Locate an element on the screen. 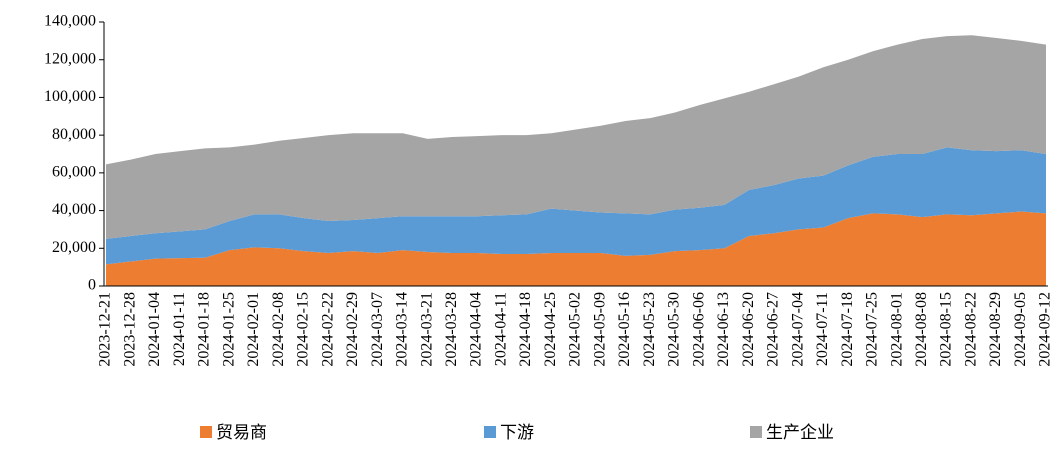 This screenshot has height=471, width=1056. legend-label: 贸易商 is located at coordinates (241, 433).